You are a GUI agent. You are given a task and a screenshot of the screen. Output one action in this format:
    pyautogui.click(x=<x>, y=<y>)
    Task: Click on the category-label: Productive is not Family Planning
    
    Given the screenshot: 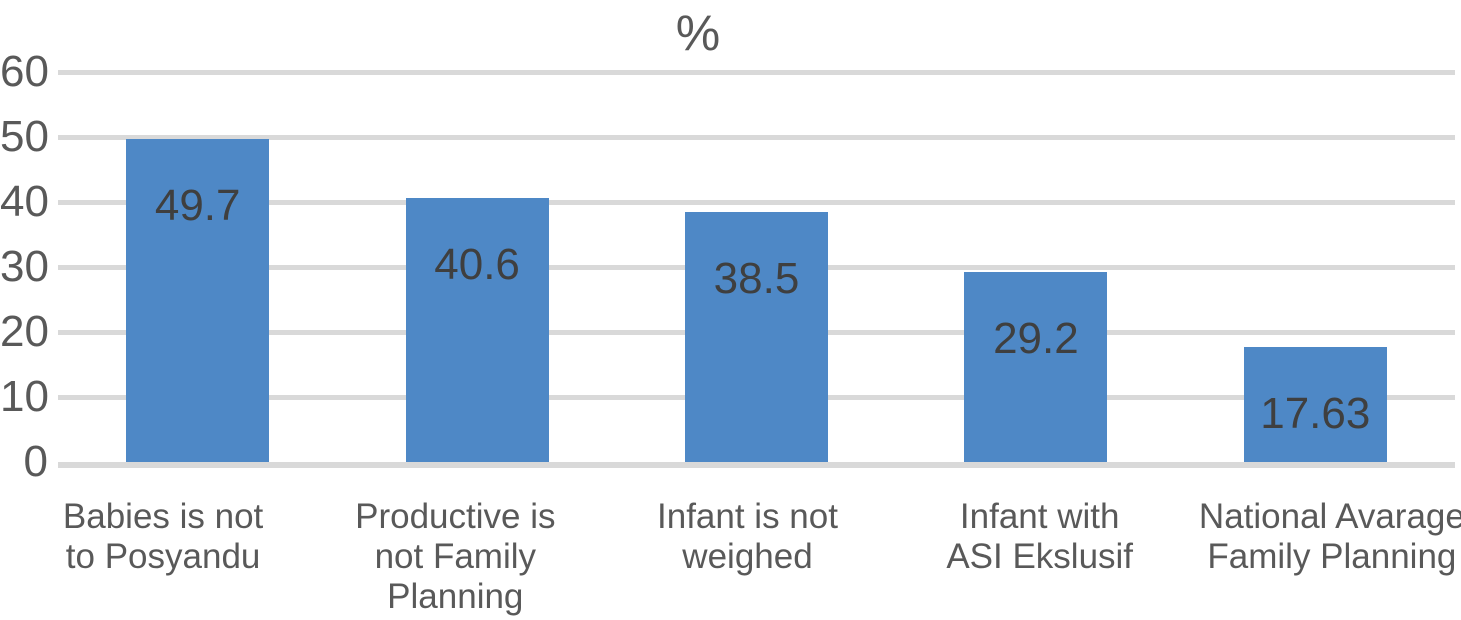 What is the action you would take?
    pyautogui.click(x=455, y=556)
    